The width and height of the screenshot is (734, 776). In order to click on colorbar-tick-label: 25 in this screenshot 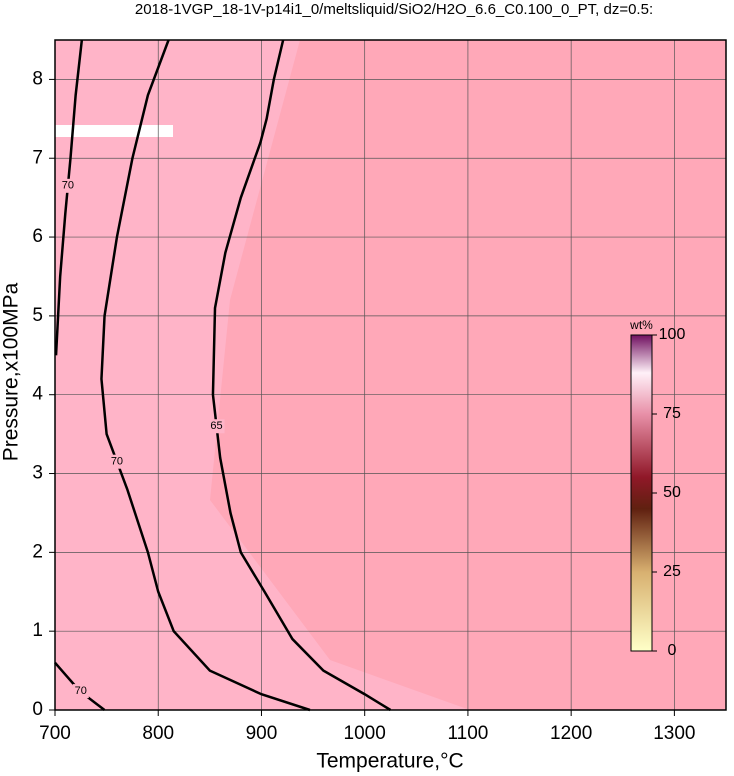, I will do `click(672, 571)`.